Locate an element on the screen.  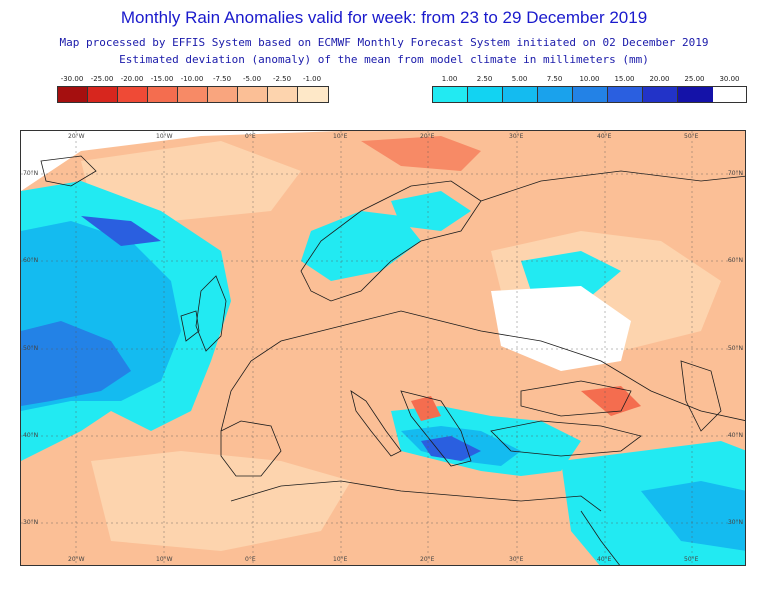
wet-zone-arctic-norway is located at coordinates (431, 211).